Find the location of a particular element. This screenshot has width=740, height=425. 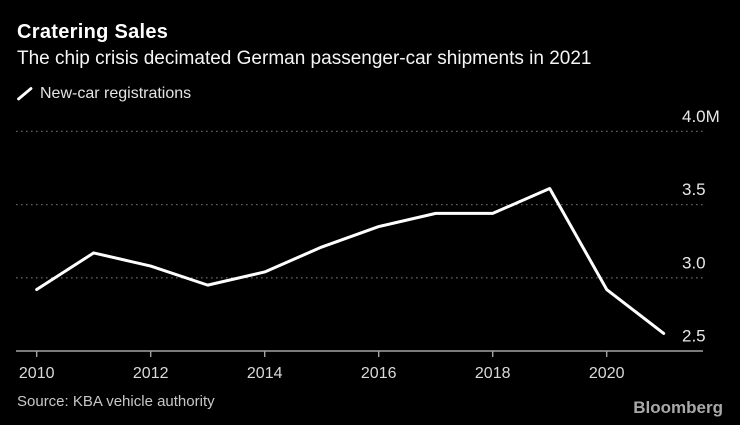

x-axis-label: 2012 is located at coordinates (151, 373).